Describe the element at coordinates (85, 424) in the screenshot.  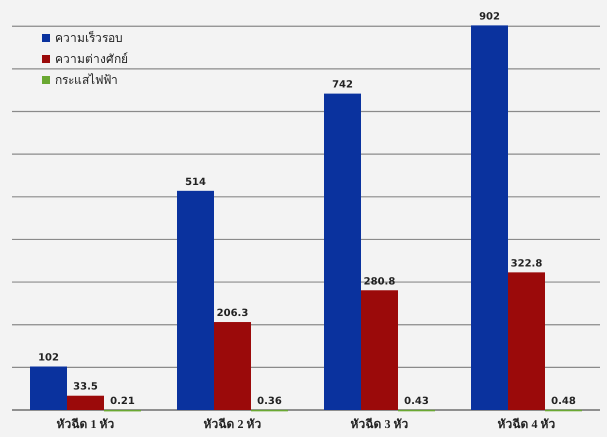
I see `x-tick-label: หัวฉีด 1 หัว` at that location.